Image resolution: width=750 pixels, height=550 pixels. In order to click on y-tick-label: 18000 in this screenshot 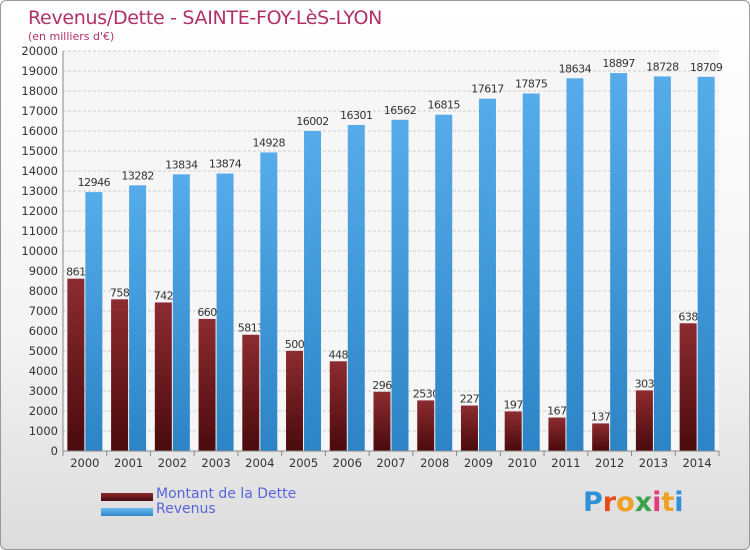, I will do `click(39, 91)`.